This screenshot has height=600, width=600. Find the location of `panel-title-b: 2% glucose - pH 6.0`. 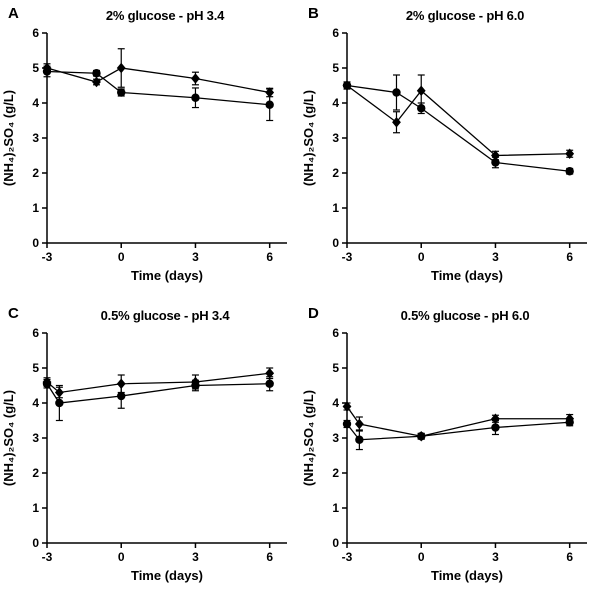

panel-title-b: 2% glucose - pH 6.0 is located at coordinates (465, 15).